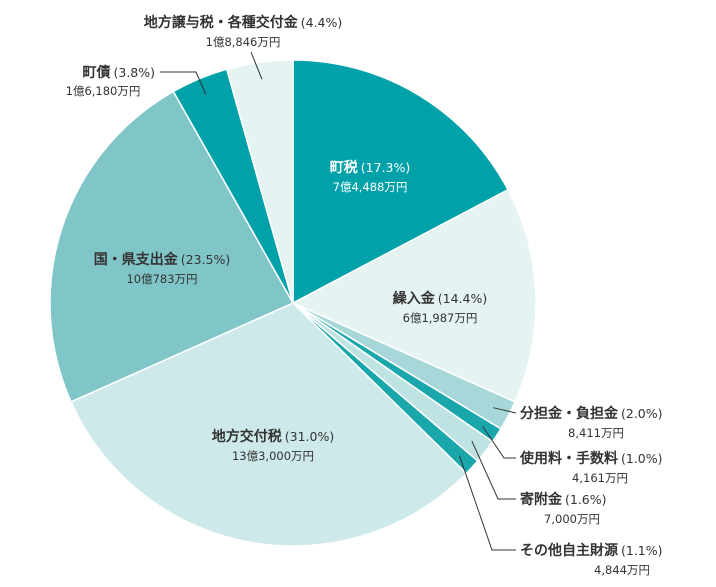 The image size is (716, 587). Describe the element at coordinates (591, 413) in the screenshot. I see `slice-label-bunta nkin: 分担金・負担金 (2.0%)` at that location.